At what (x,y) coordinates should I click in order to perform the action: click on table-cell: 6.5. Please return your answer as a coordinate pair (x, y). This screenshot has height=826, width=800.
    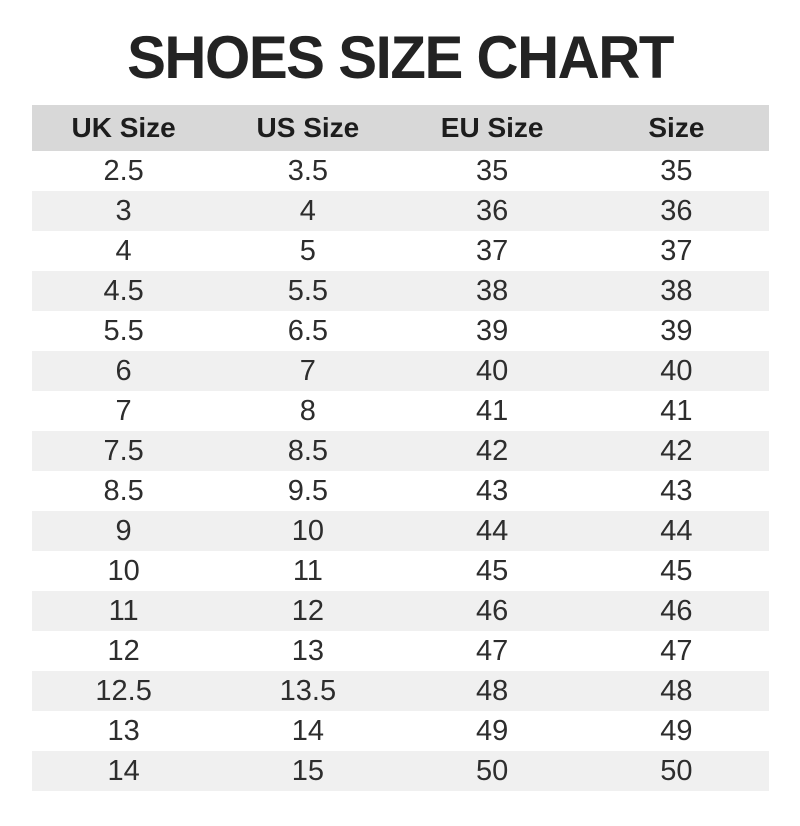
    Looking at the image, I should click on (308, 330).